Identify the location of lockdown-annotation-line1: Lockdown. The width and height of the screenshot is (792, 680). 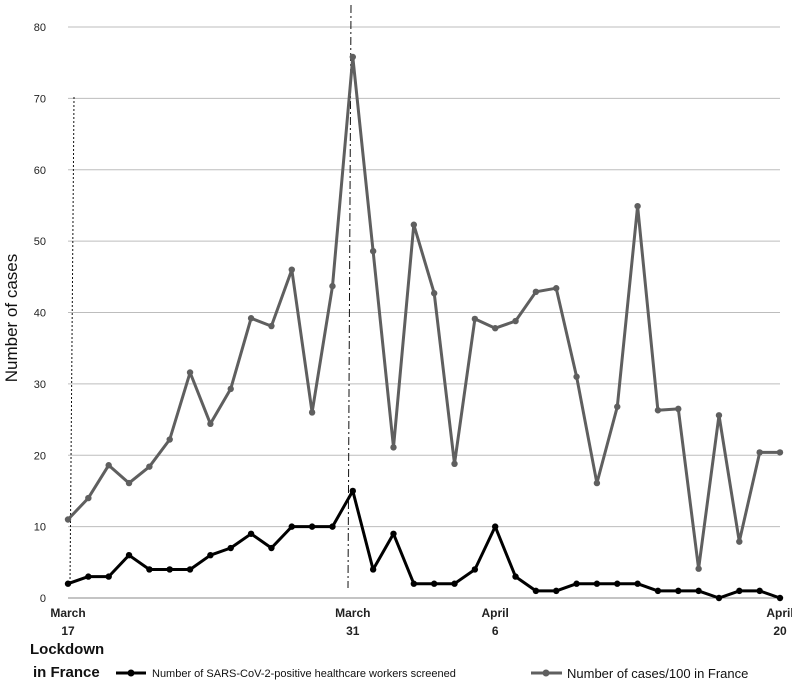
(67, 649).